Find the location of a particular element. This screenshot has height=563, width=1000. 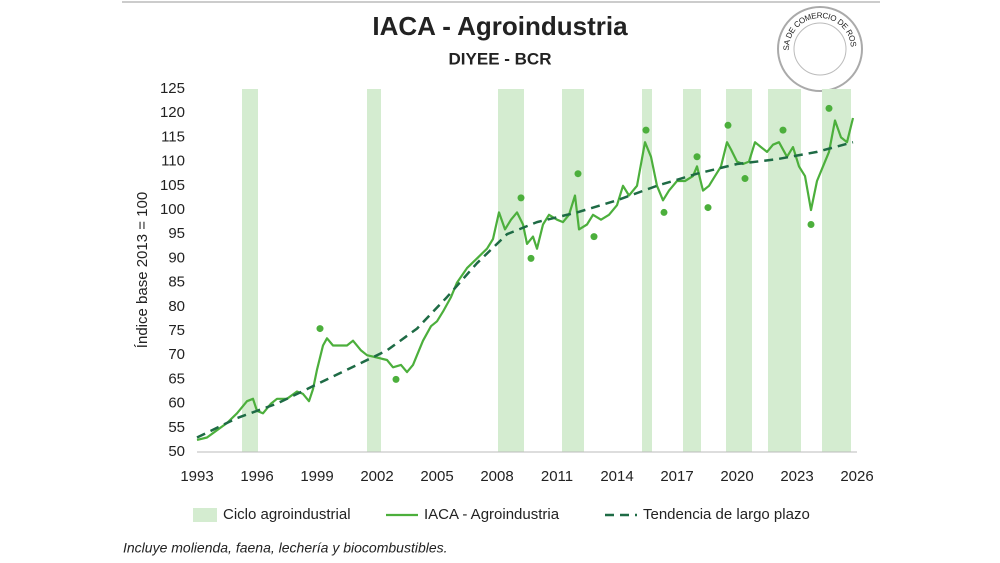

x-tick-label: 2005 is located at coordinates (436, 476).